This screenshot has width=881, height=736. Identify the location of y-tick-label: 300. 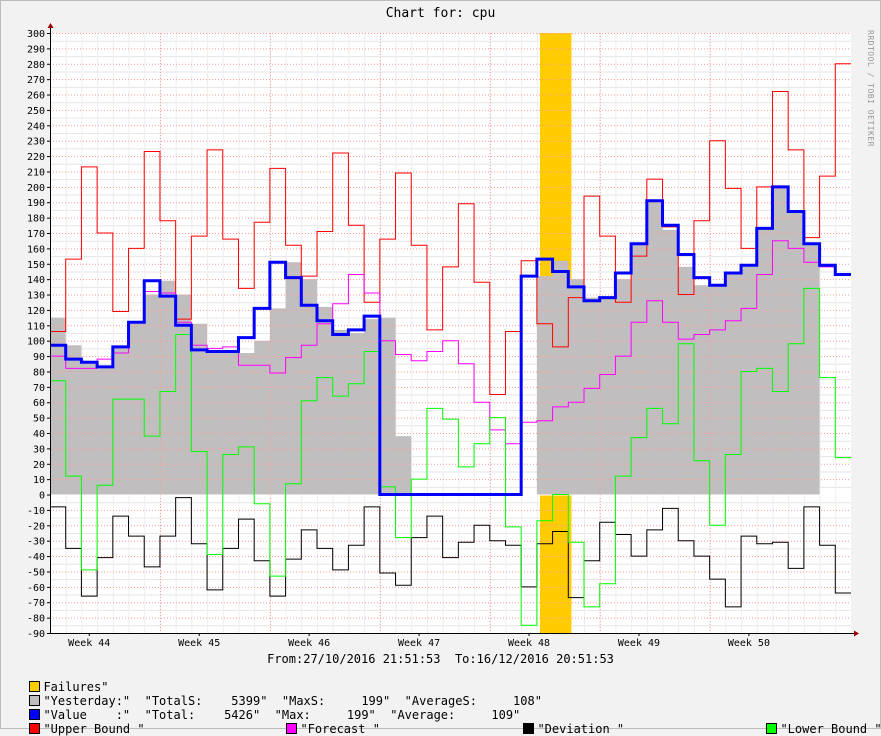
(36, 34).